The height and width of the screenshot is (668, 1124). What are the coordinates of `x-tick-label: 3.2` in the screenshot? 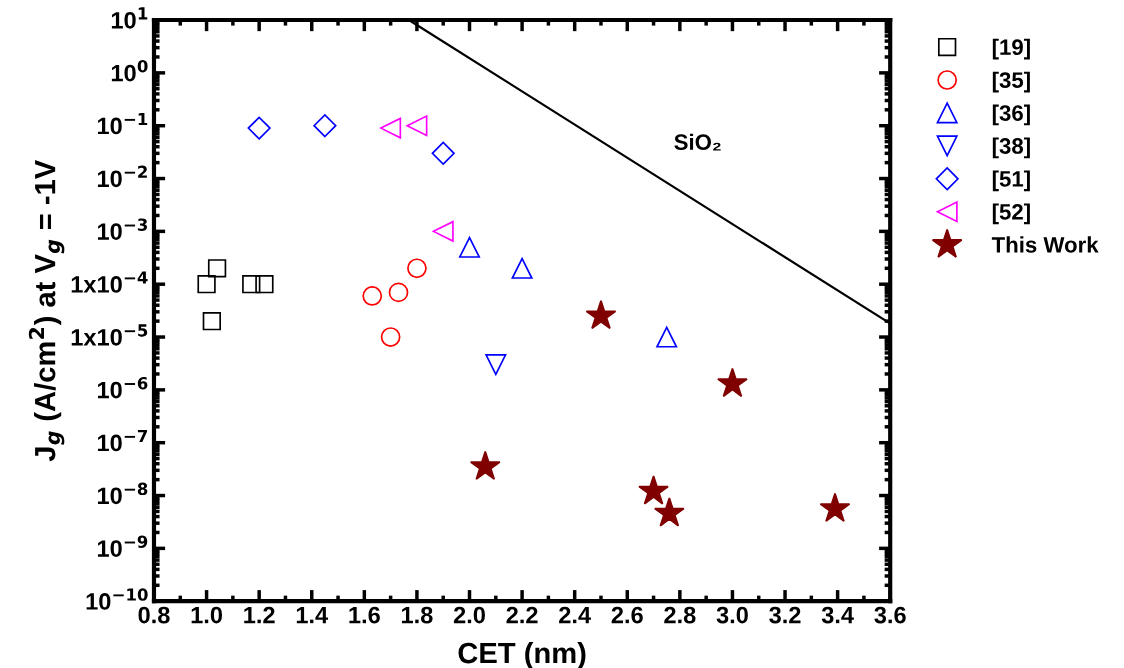 It's located at (785, 615).